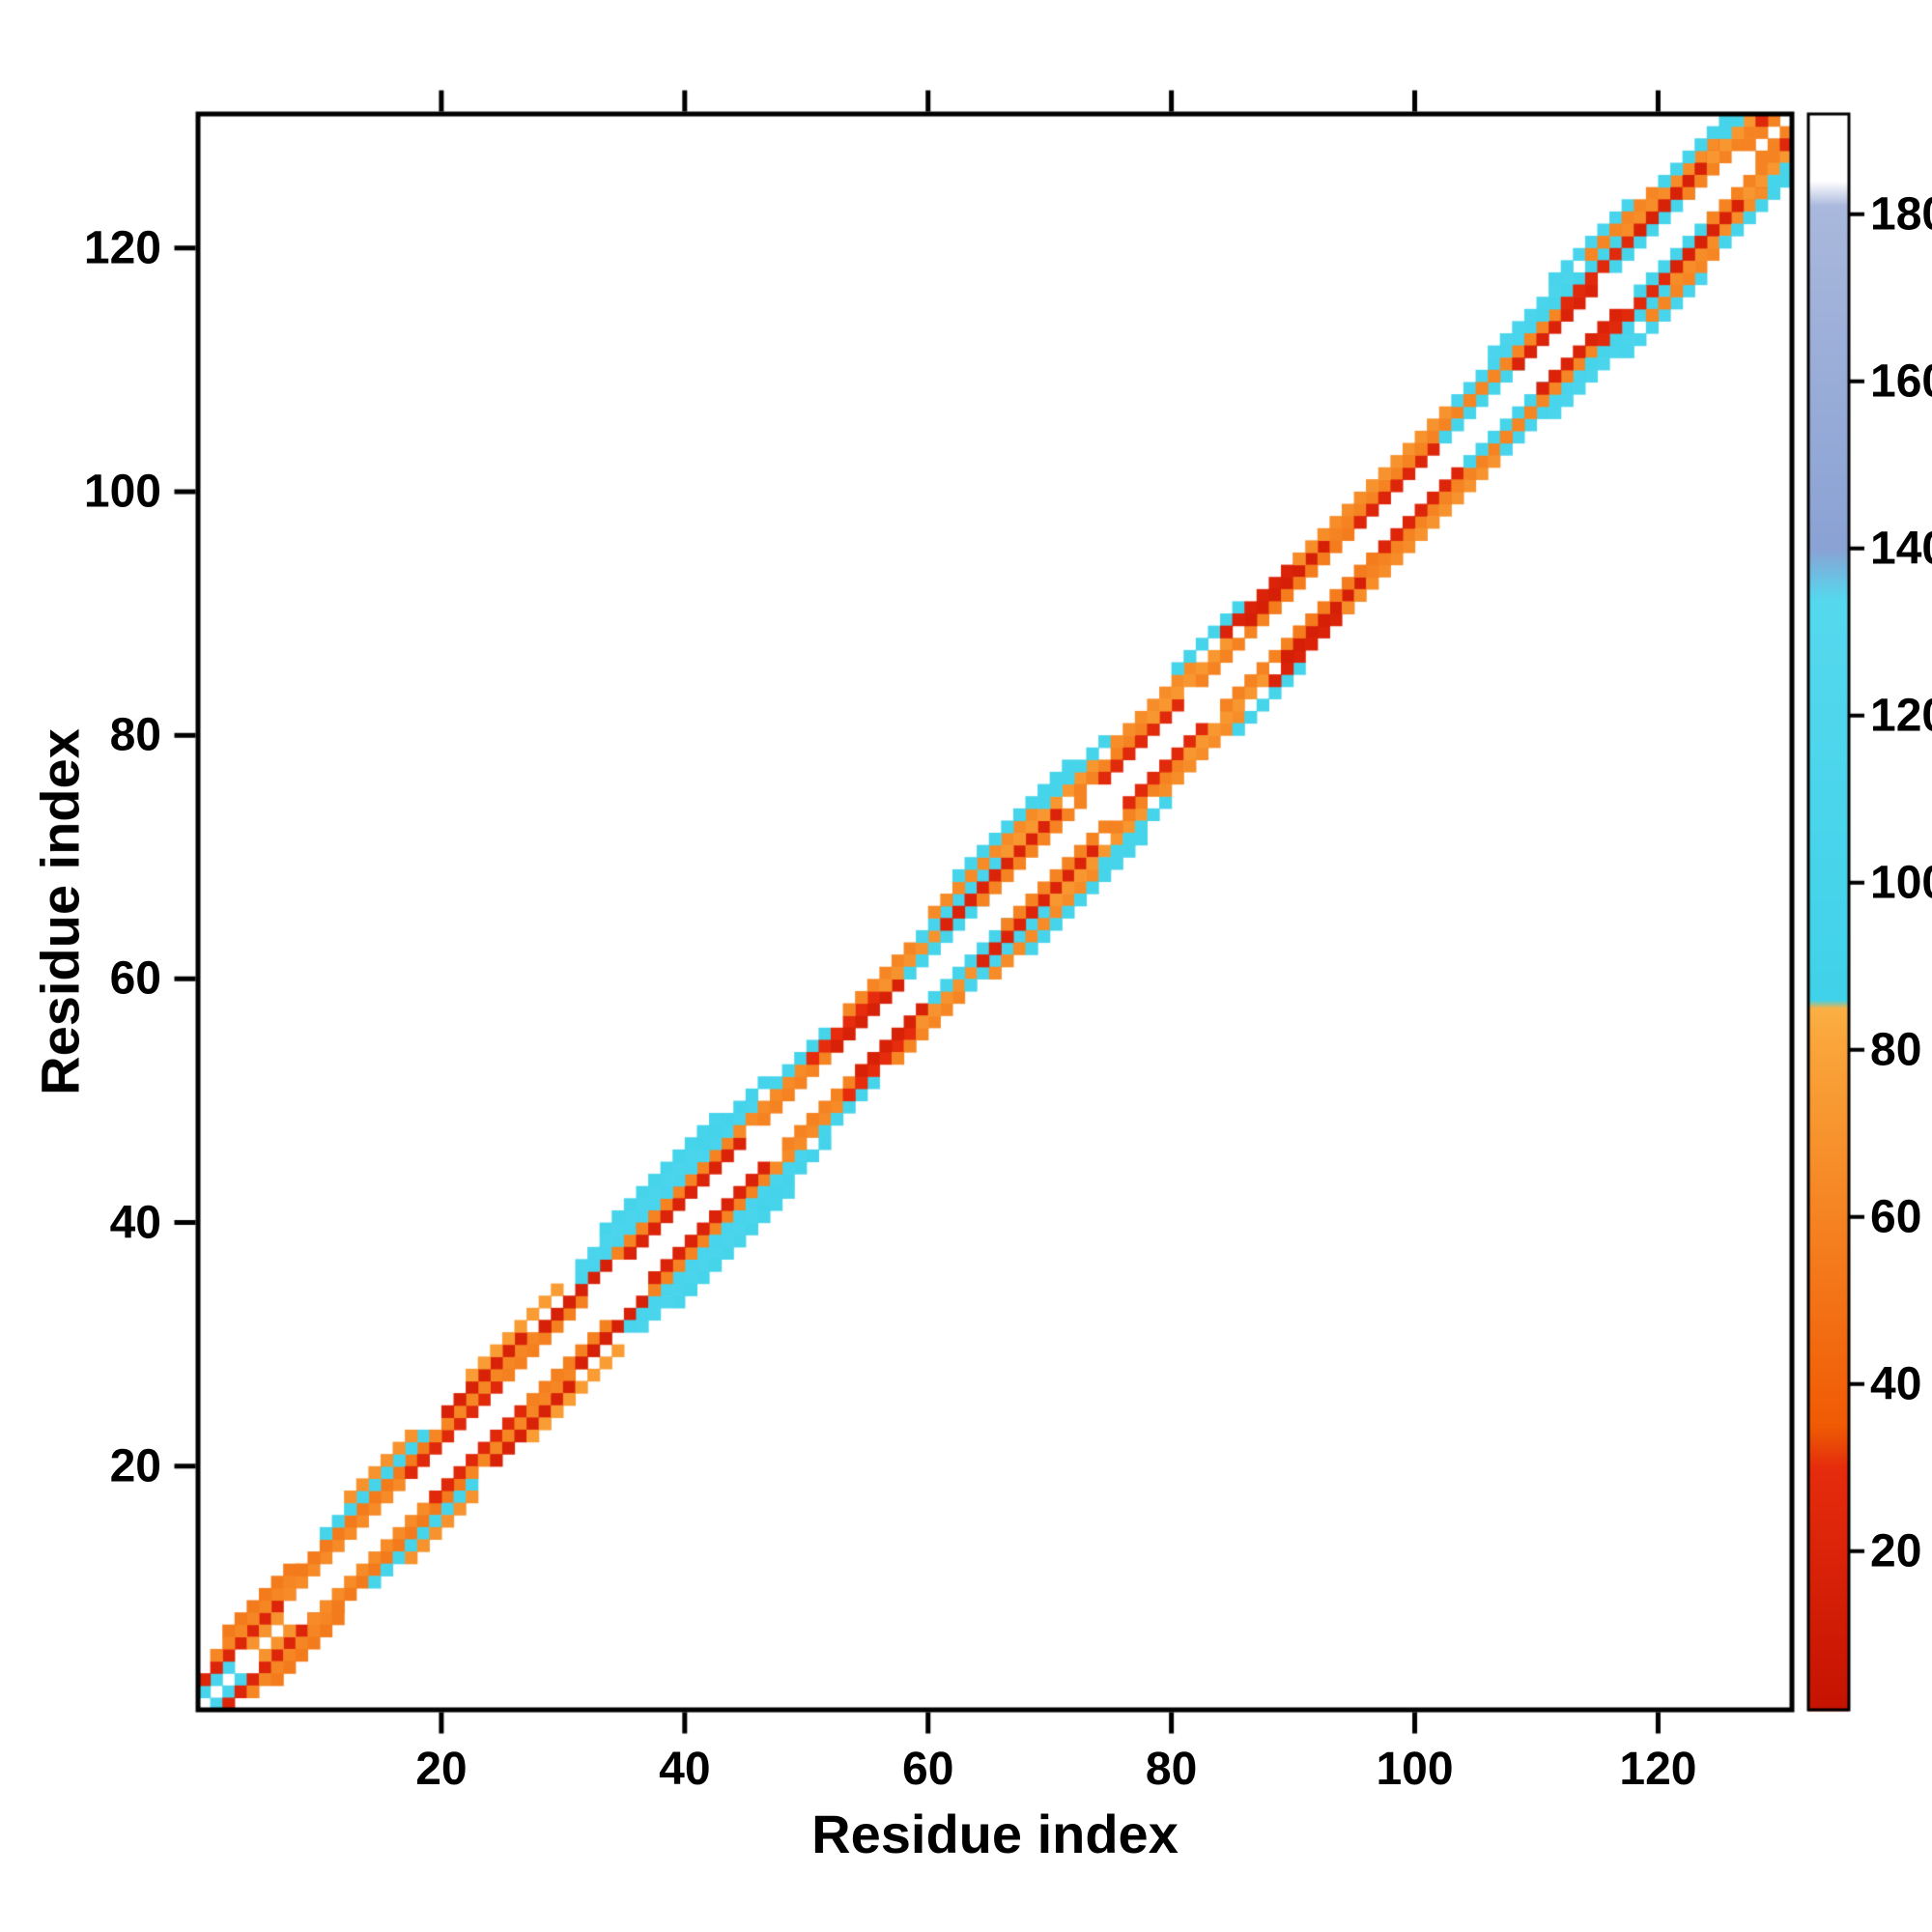  I want to click on colorbar-tick-label-40: 40, so click(1896, 1384).